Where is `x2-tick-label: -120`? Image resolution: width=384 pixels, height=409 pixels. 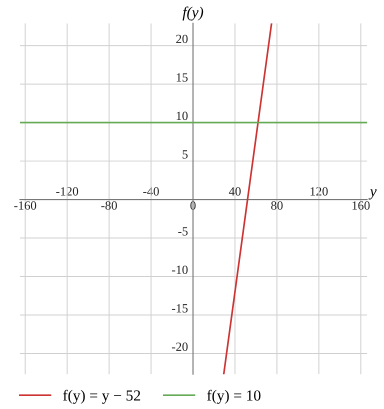 x2-tick-label: -120 is located at coordinates (67, 191).